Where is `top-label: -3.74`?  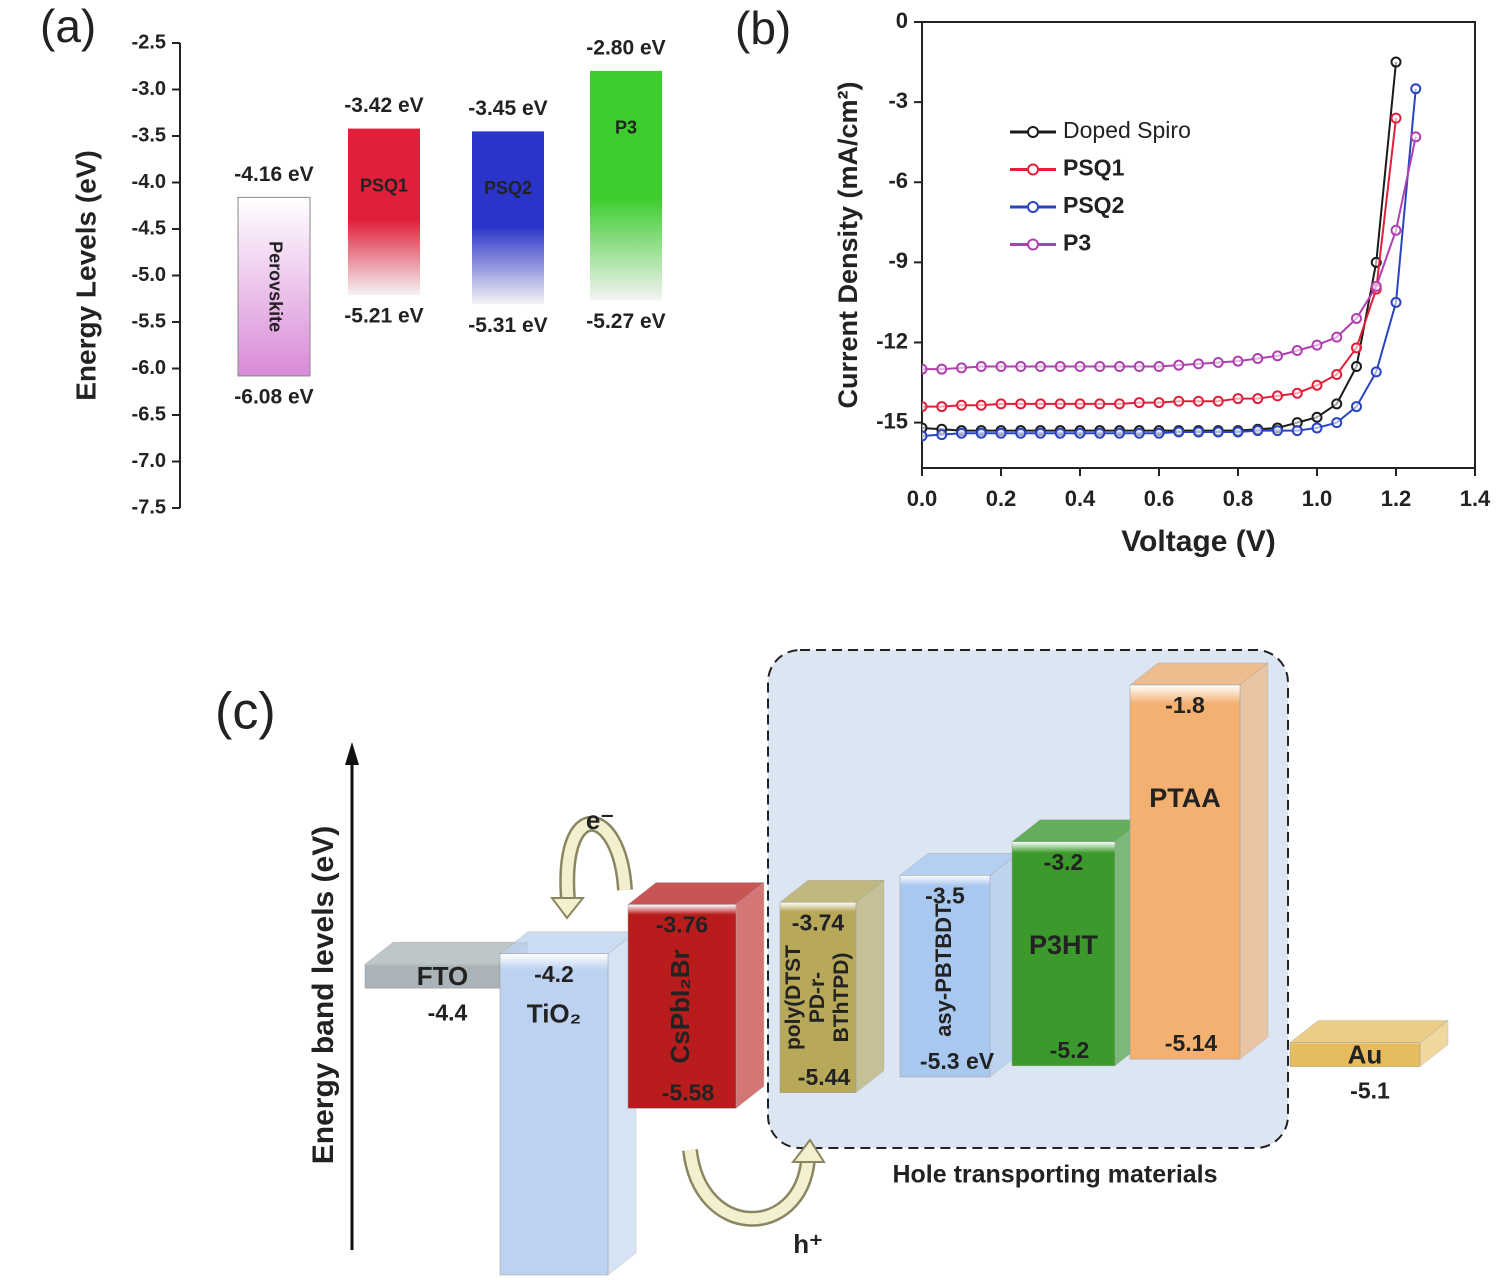
top-label: -3.74 is located at coordinates (818, 922).